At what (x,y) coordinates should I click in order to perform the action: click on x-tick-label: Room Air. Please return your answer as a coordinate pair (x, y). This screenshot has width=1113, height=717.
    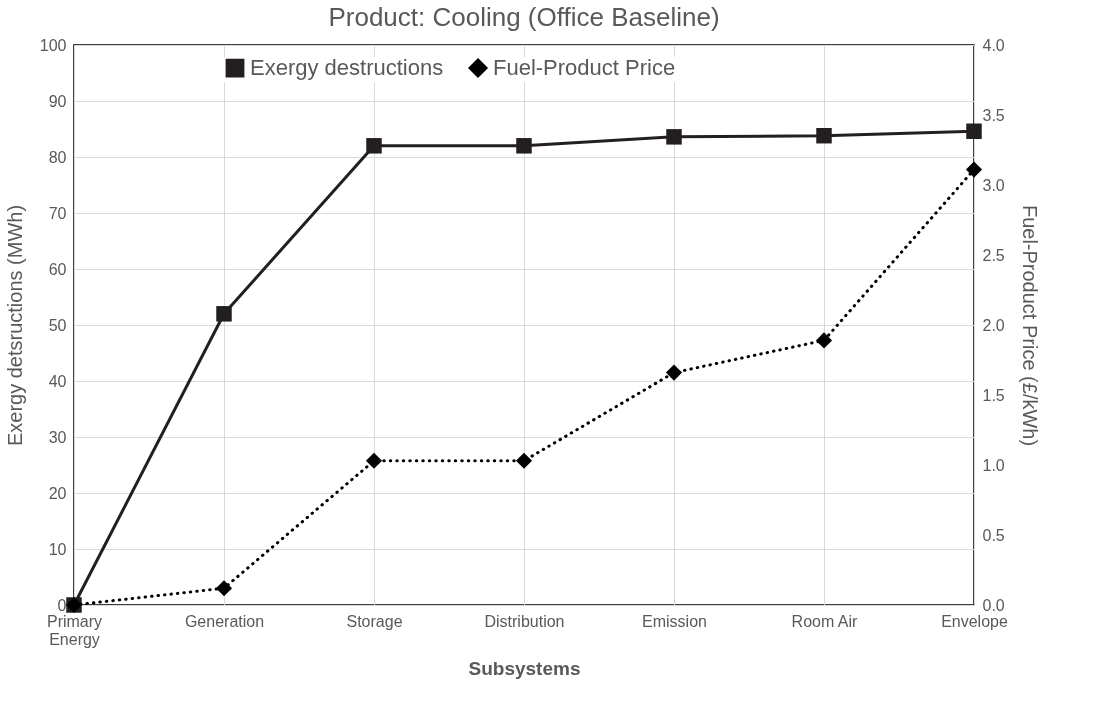
    Looking at the image, I should click on (825, 621).